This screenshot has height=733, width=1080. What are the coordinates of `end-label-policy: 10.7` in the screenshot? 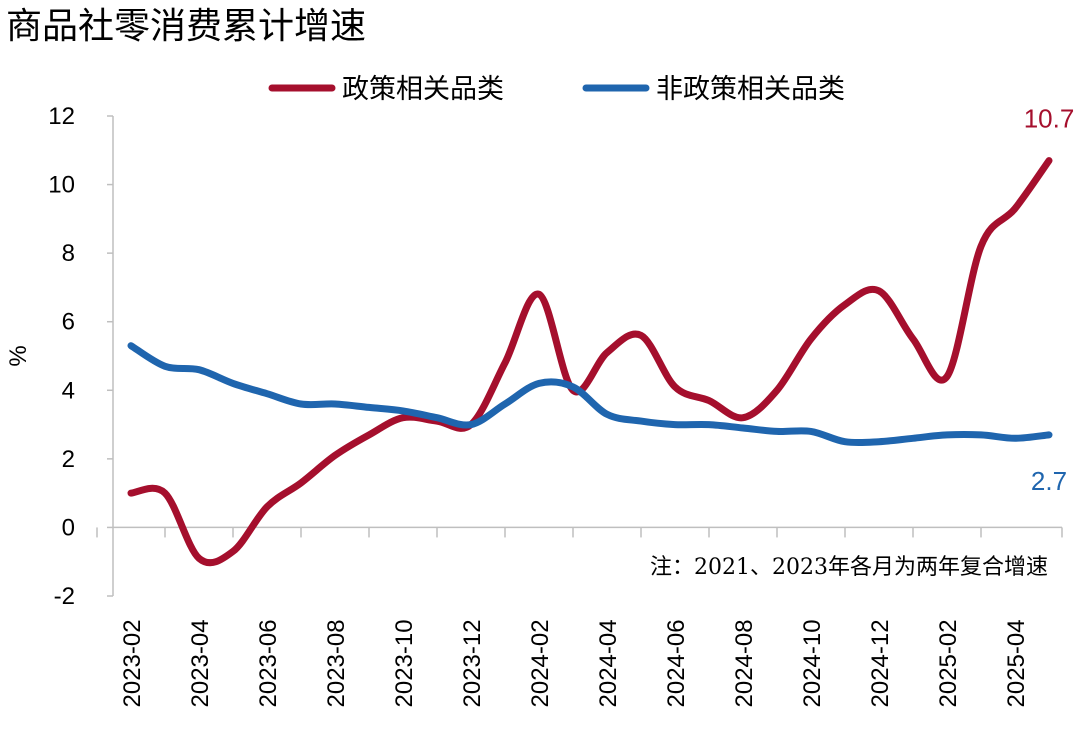 It's located at (1049, 119).